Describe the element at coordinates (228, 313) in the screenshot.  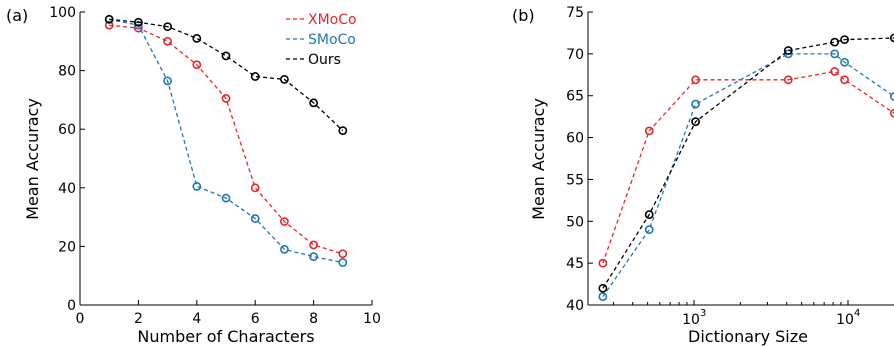
I see `panel-a-x-ticks: 0 2 4 6 8 10` at that location.